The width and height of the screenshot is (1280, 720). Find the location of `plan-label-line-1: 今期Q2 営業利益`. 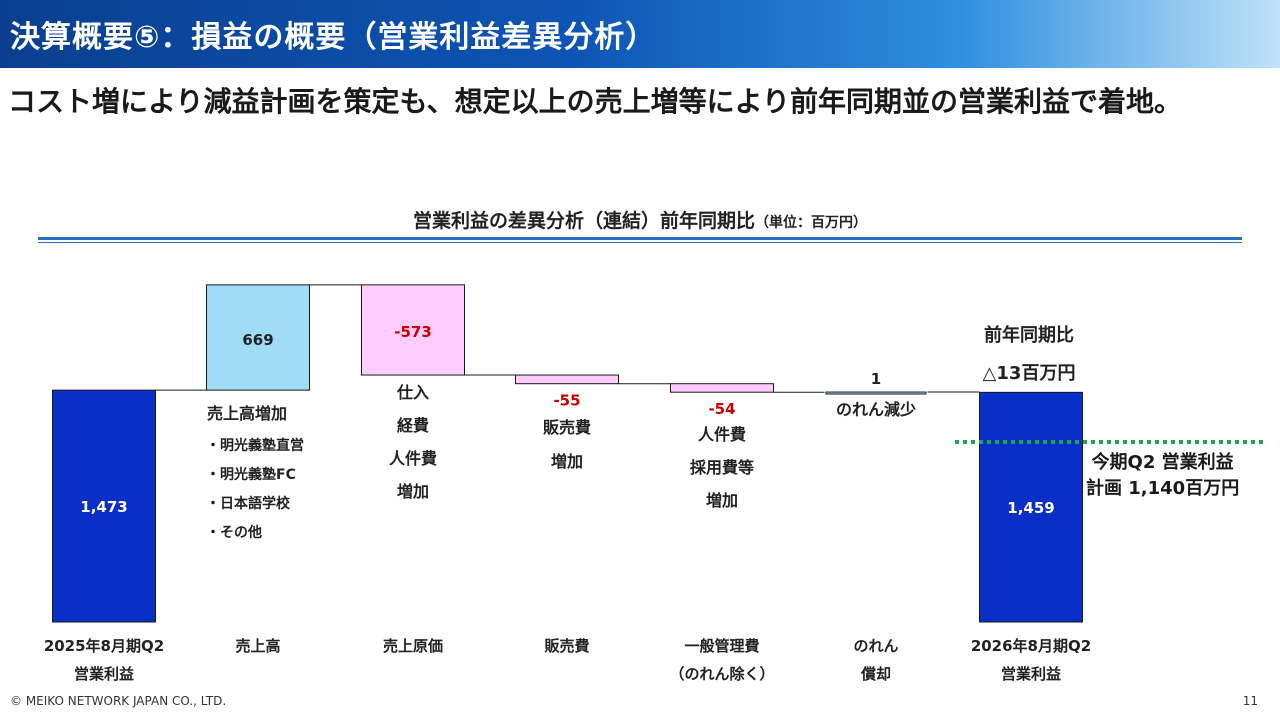

plan-label-line-1: 今期Q2 営業利益 is located at coordinates (1162, 462).